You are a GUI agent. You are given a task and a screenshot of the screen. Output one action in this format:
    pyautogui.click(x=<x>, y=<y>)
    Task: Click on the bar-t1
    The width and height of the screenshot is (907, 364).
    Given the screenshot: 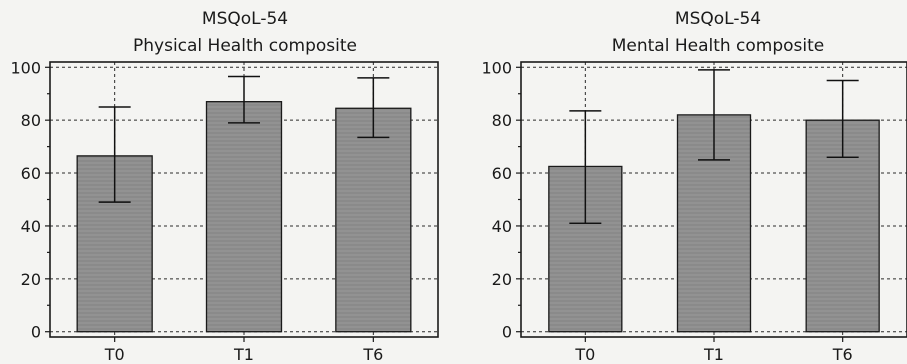 What is the action you would take?
    pyautogui.click(x=244, y=217)
    